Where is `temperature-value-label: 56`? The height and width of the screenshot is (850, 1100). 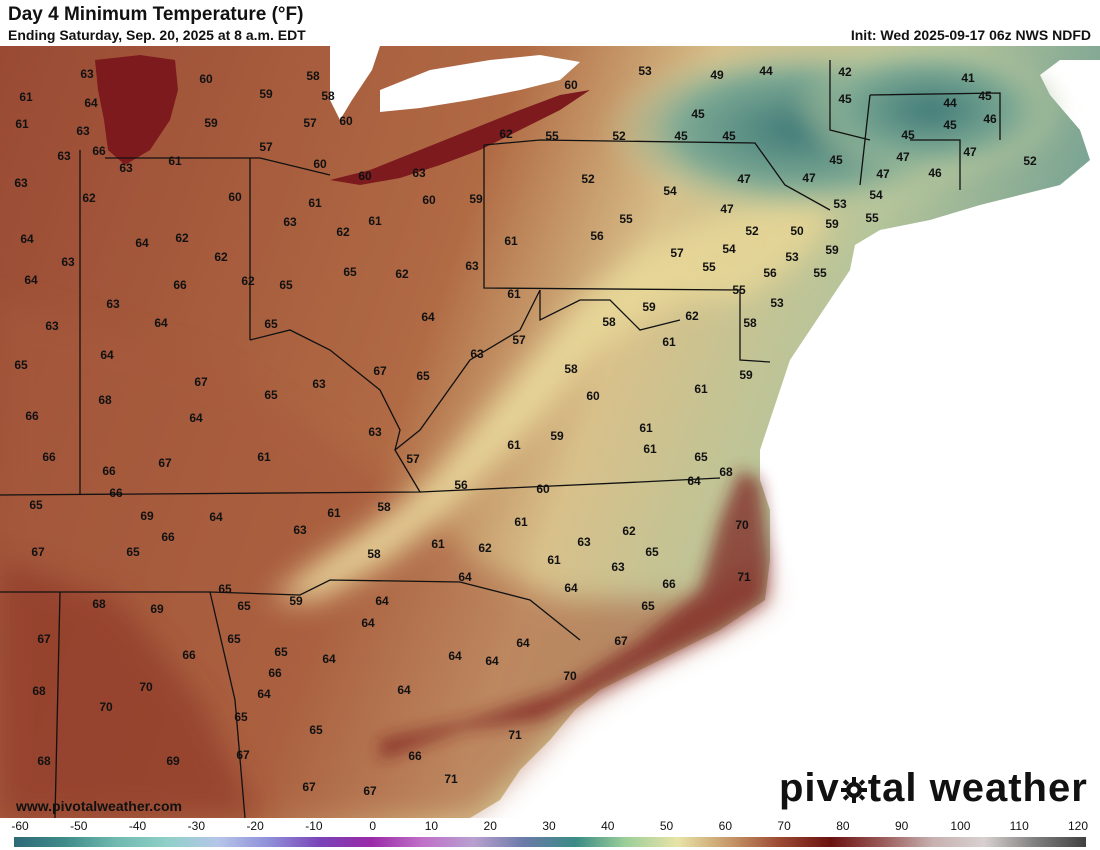
temperature-value-label: 56 is located at coordinates (597, 236).